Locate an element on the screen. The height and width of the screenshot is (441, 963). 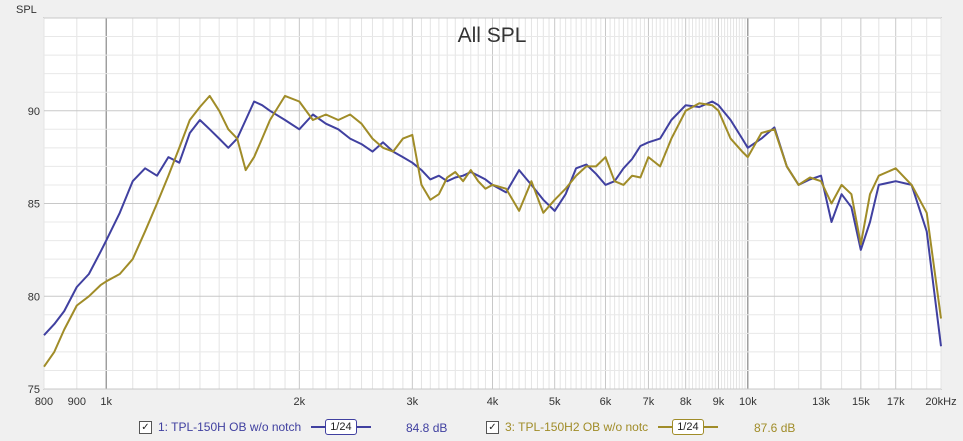
series-1-name: 1: TPL-150H OB w/o notch is located at coordinates (230, 427).